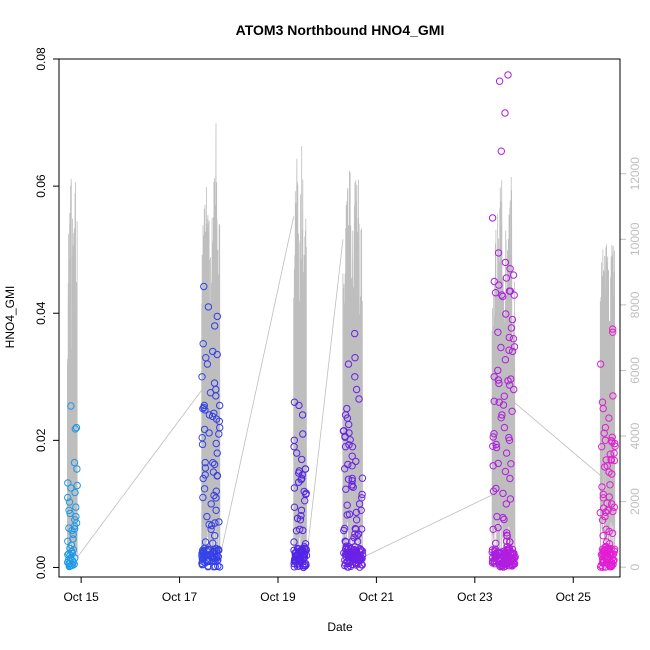  What do you see at coordinates (574, 597) in the screenshot?
I see `x-tick-label: Oct 25` at bounding box center [574, 597].